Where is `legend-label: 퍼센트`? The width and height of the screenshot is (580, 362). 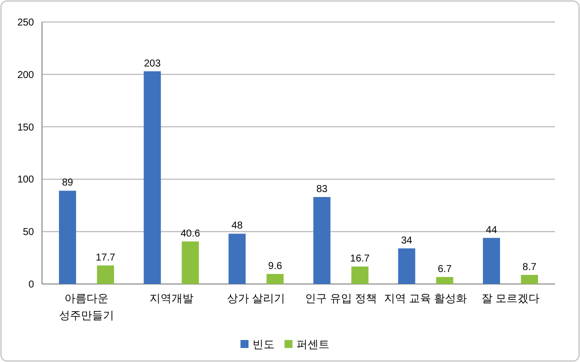 legend-label: 퍼센트 is located at coordinates (313, 345).